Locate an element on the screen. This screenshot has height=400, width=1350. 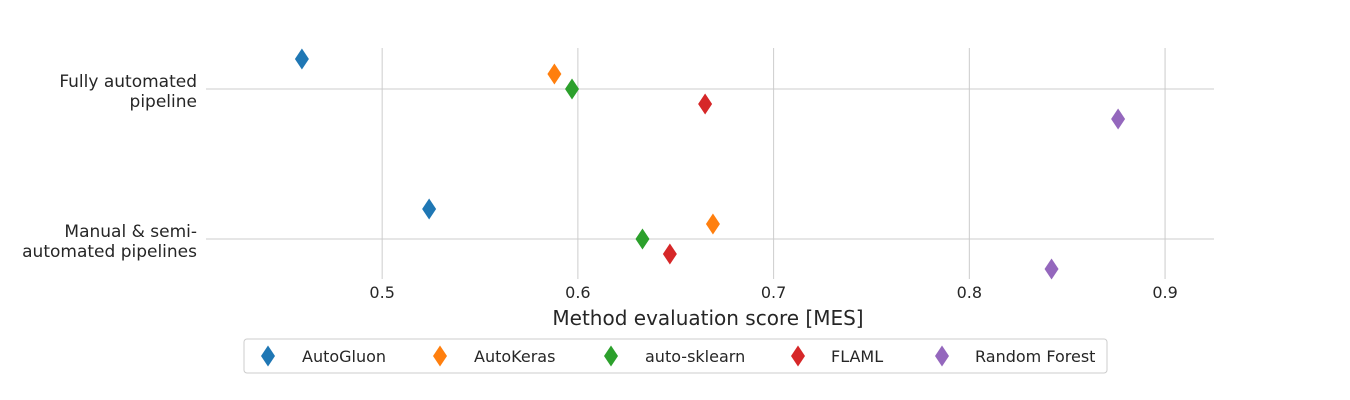
x-tick-label: 0.7 is located at coordinates (773, 292).